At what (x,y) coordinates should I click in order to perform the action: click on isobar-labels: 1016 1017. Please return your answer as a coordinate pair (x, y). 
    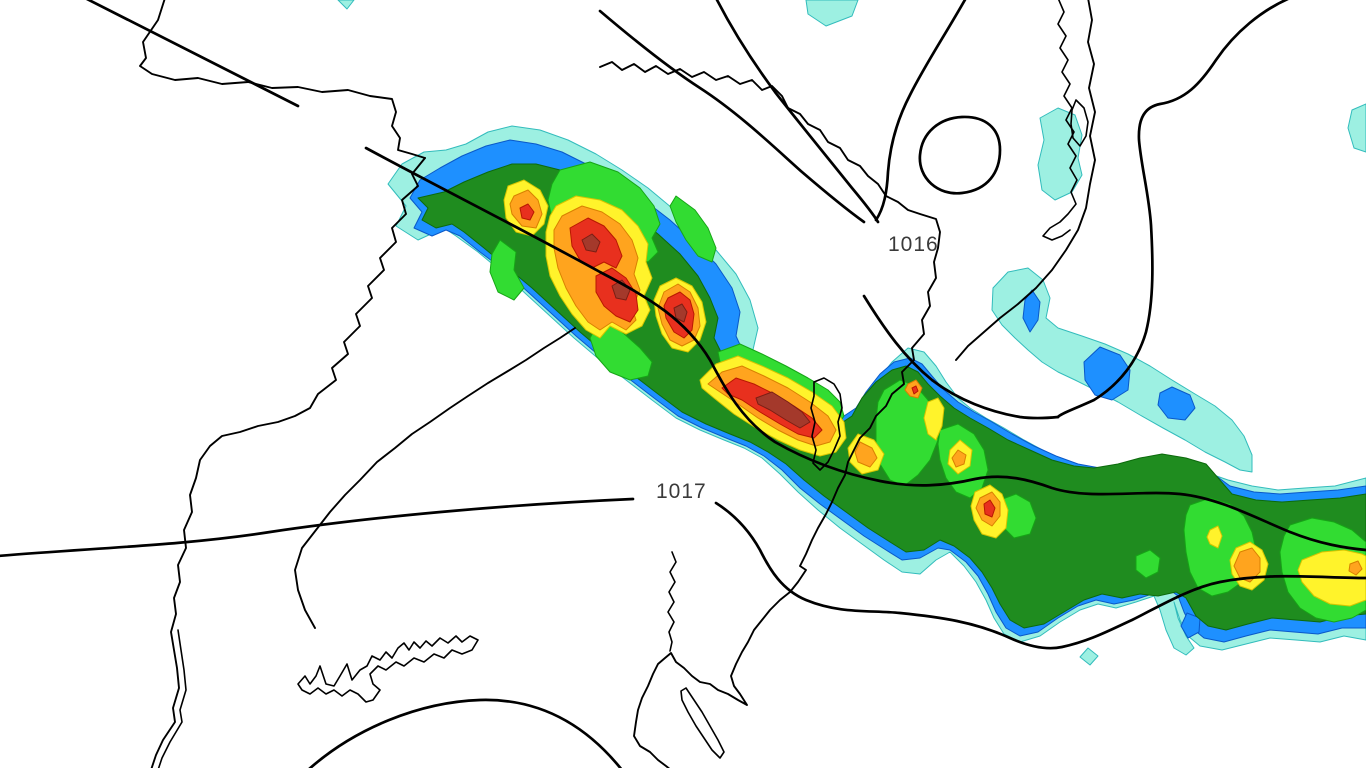
    Looking at the image, I should click on (797, 368).